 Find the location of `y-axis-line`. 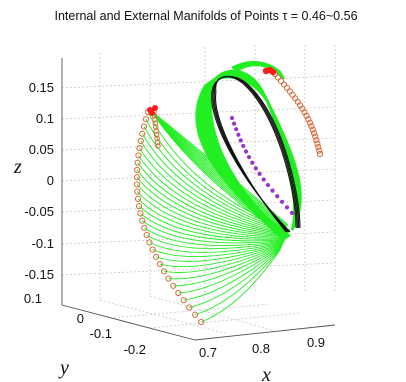

y-axis-line is located at coordinates (128, 322).